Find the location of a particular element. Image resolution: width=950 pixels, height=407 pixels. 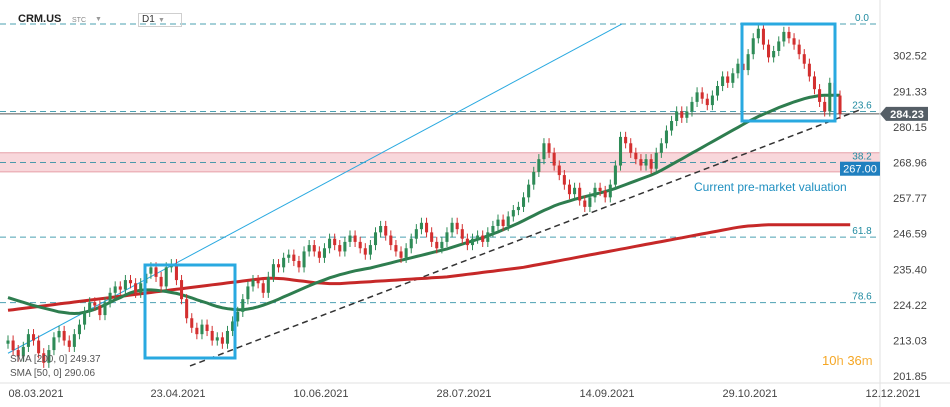

x-tick-label: 28.07.2021 is located at coordinates (463, 394).